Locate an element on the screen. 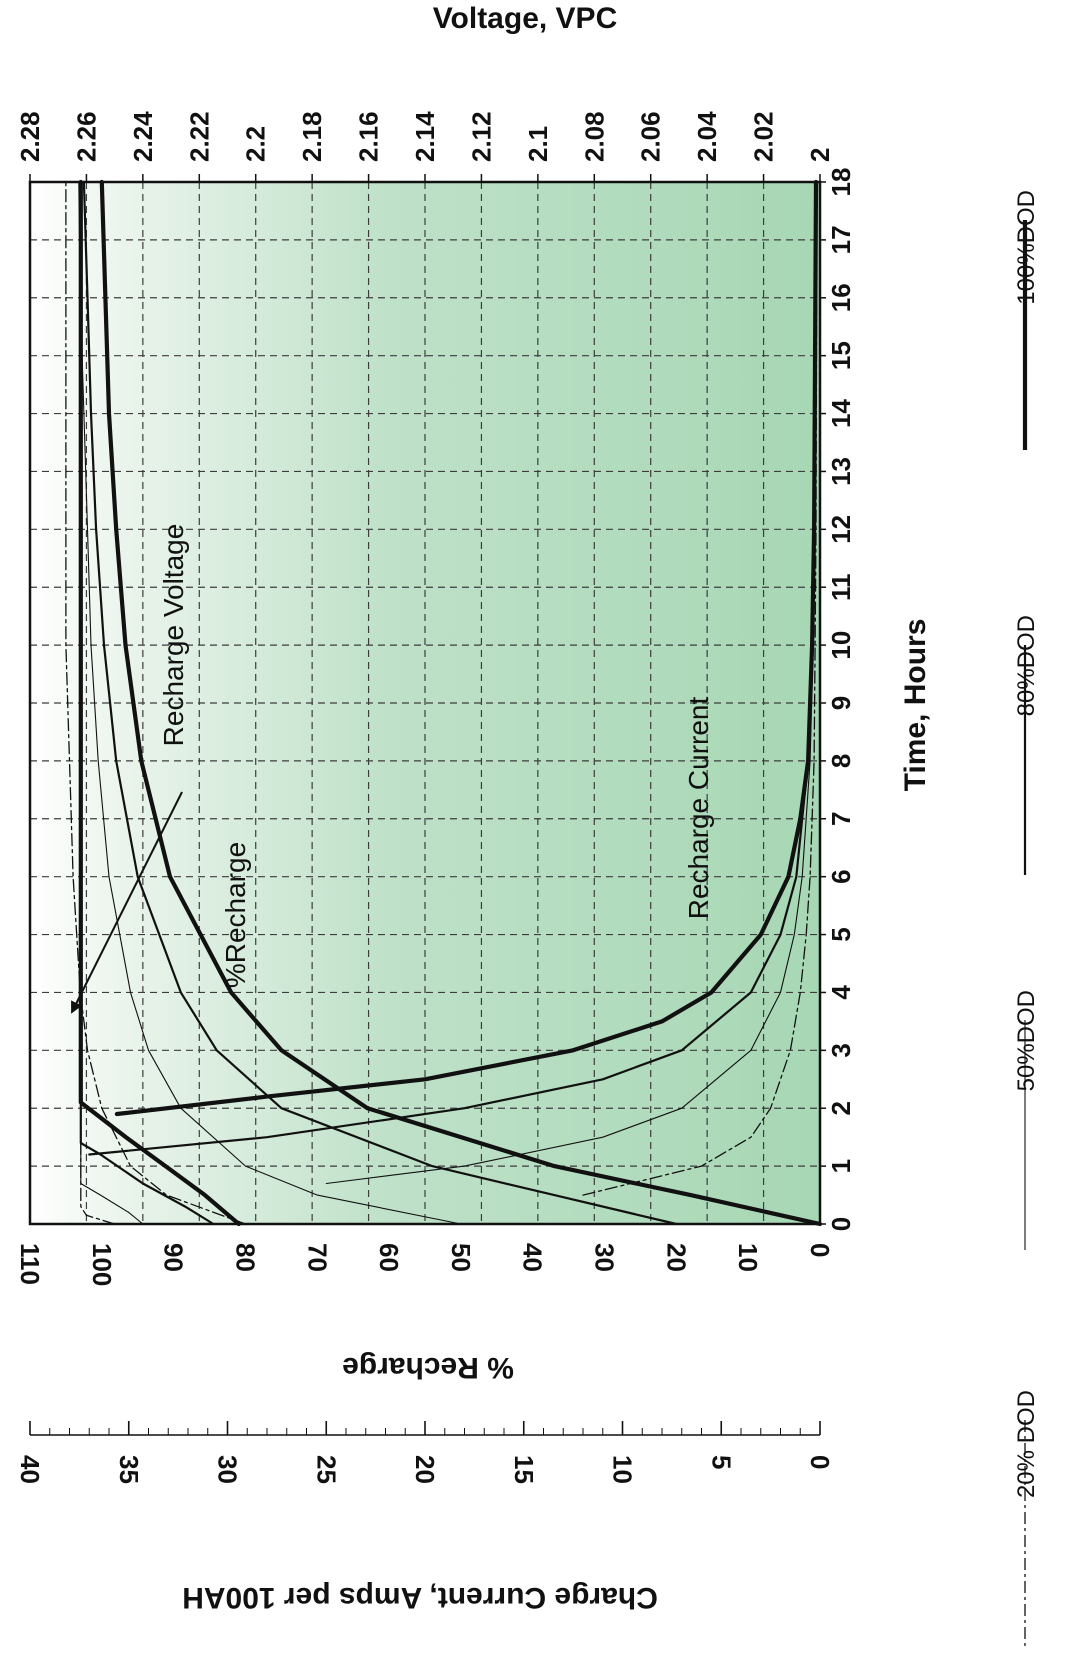 This screenshot has height=1658, width=1089. voltage-tick-2.22: 2.22 is located at coordinates (199, 136).